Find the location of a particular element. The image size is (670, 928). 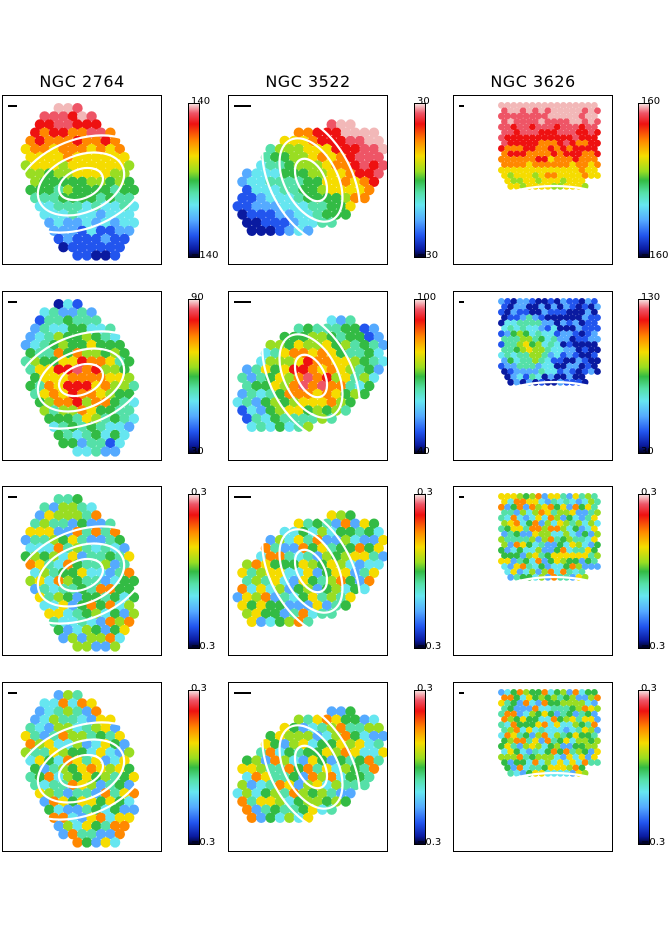

column-title-ngc3626: NGC 3626 is located at coordinates (533, 81).